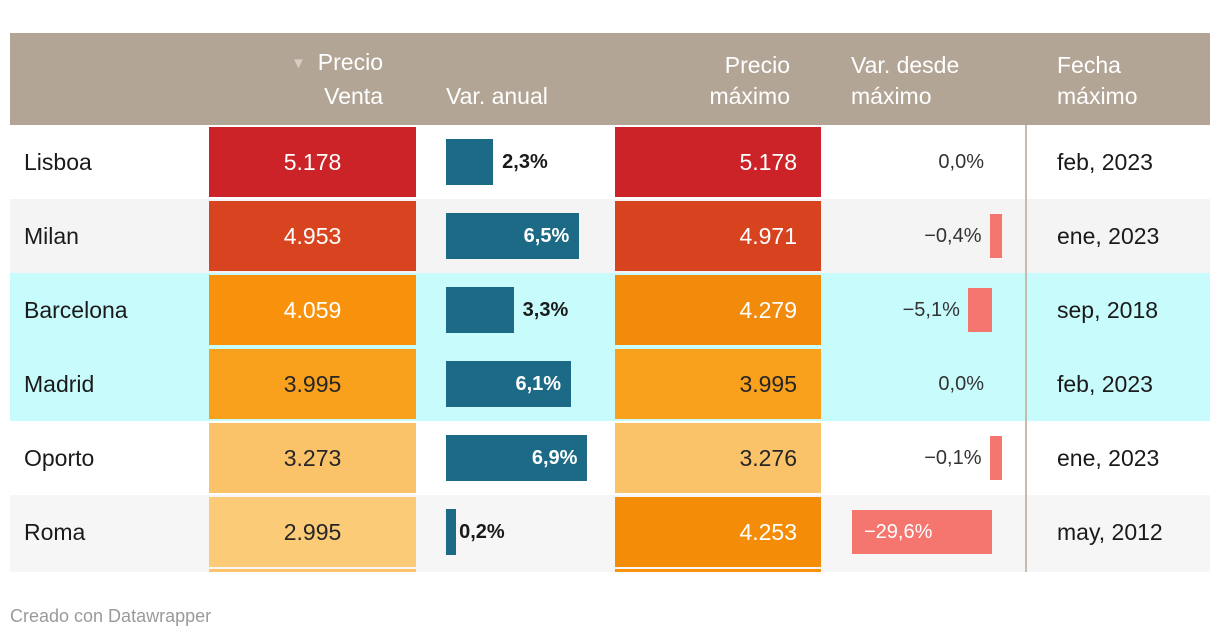 Image resolution: width=1220 pixels, height=644 pixels. I want to click on var-anual-value: 6,9%, so click(554, 457).